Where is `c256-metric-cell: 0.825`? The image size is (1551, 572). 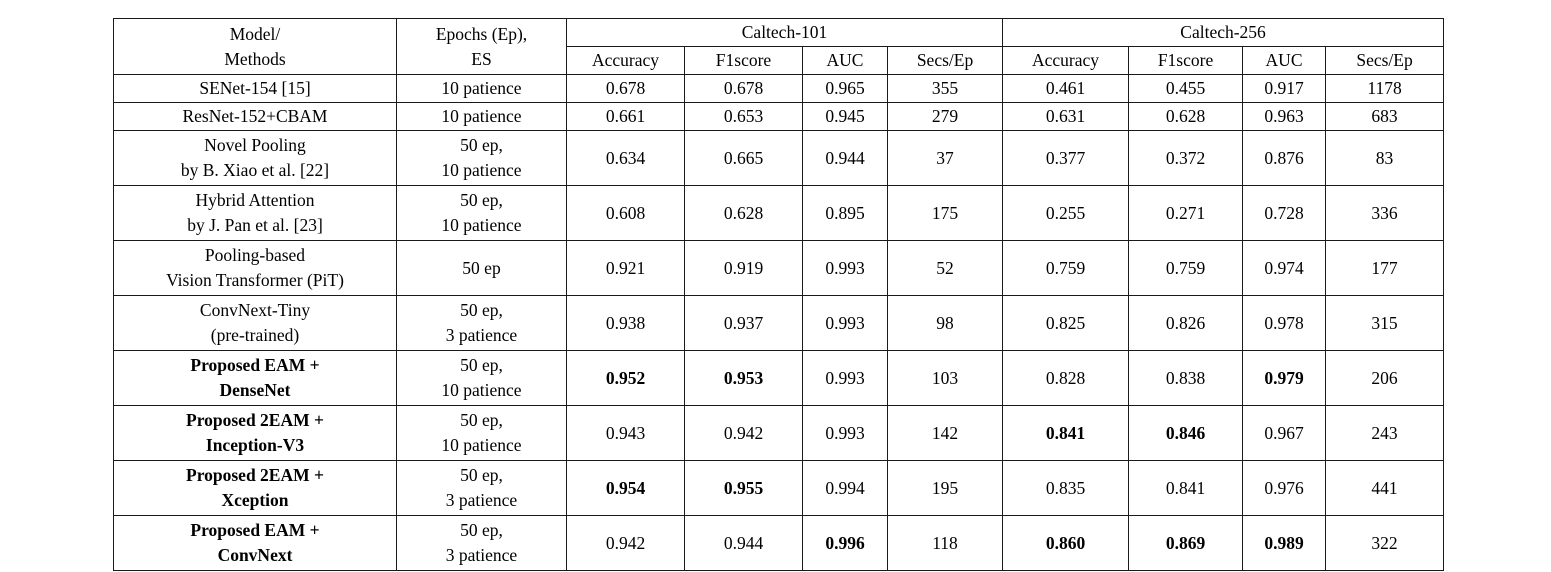 c256-metric-cell: 0.825 is located at coordinates (1066, 323).